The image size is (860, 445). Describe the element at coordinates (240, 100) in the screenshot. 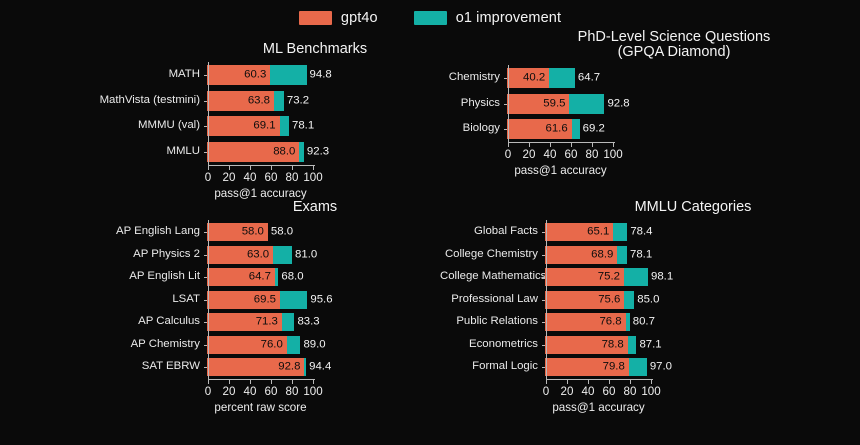

I see `bar-segment-gpt4o: 63.8` at that location.